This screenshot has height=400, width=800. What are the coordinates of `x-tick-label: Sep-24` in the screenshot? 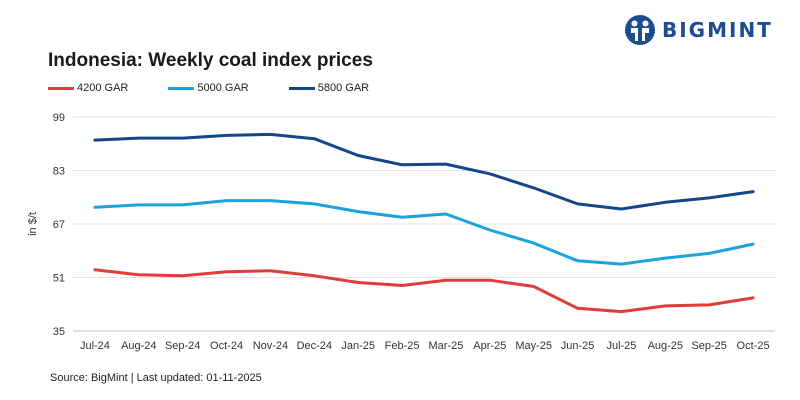 It's located at (182, 346).